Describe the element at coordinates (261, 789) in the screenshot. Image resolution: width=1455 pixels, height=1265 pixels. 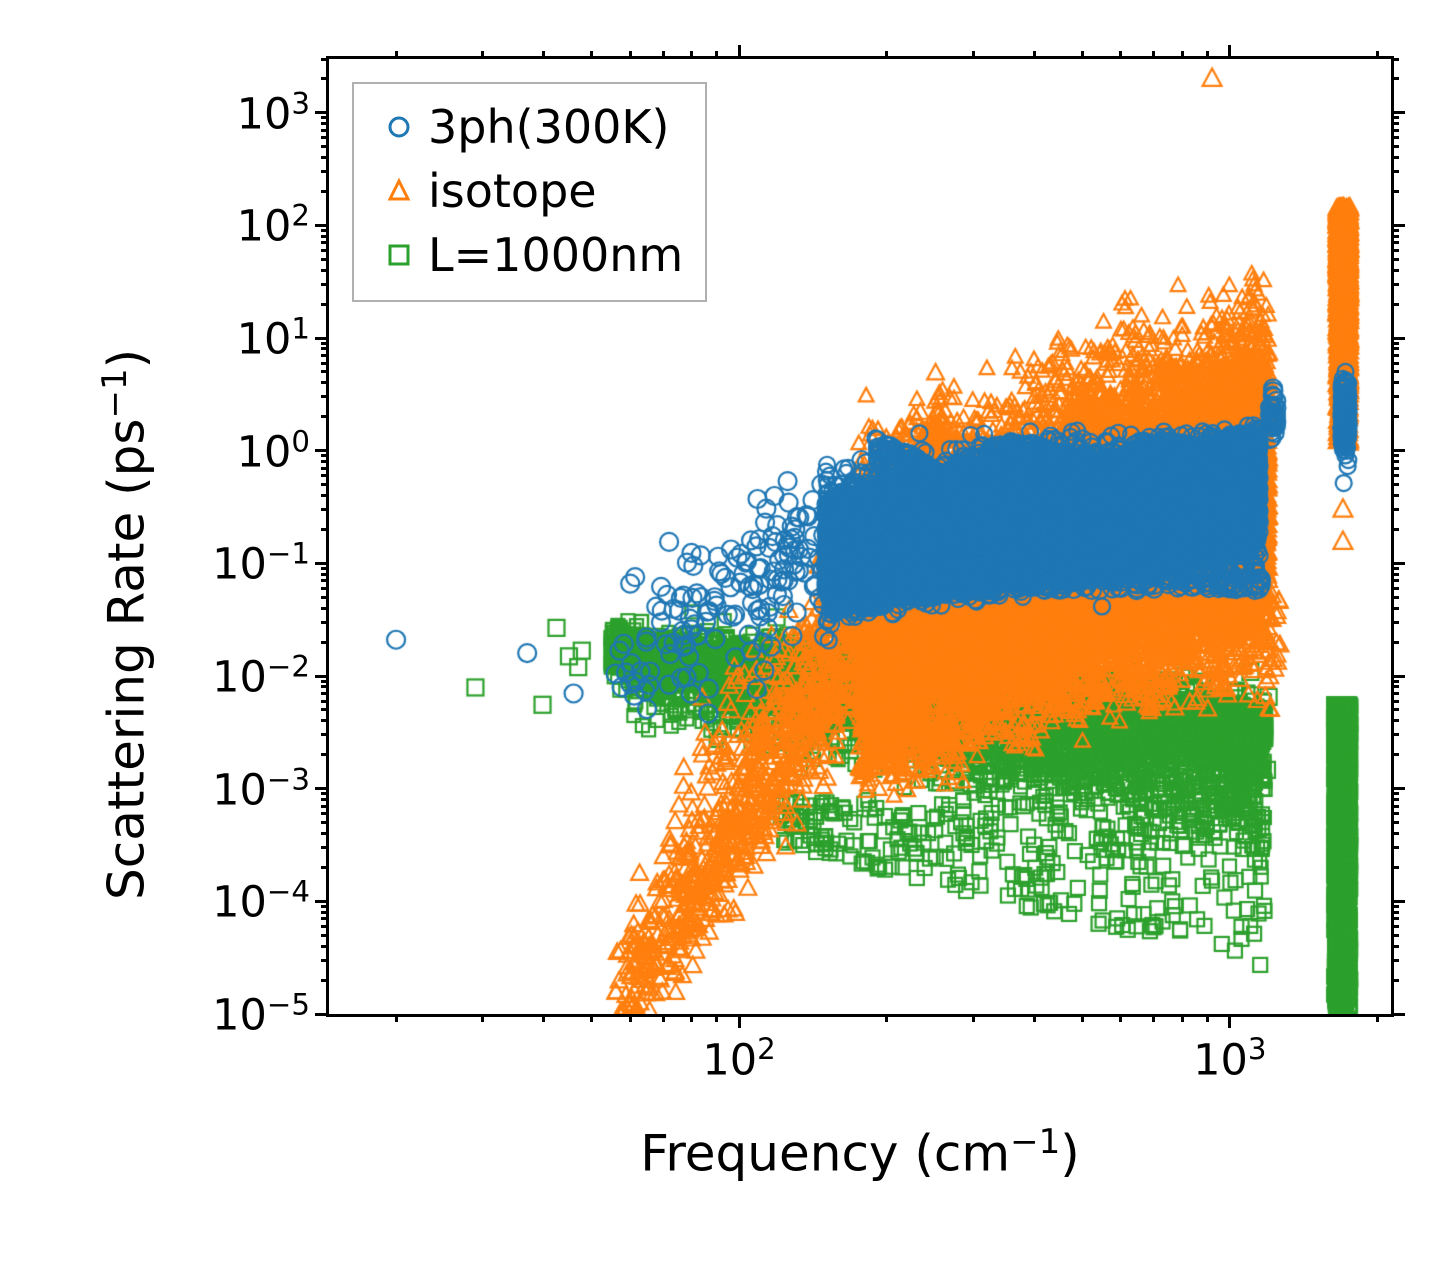
I see `y-tick-label: 10⁻³` at that location.